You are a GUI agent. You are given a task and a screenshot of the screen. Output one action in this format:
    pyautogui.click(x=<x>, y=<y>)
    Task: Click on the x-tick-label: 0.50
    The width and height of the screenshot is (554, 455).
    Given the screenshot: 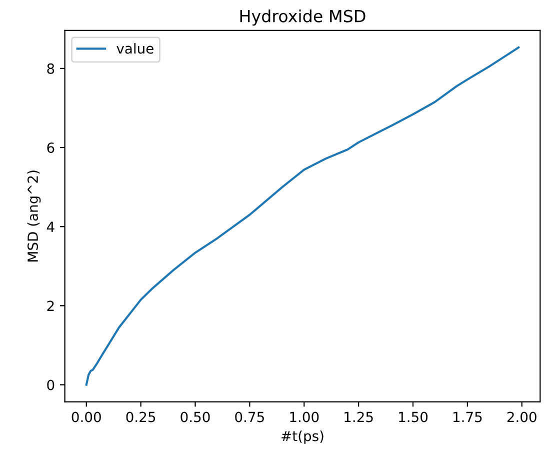 What is the action you would take?
    pyautogui.click(x=195, y=417)
    